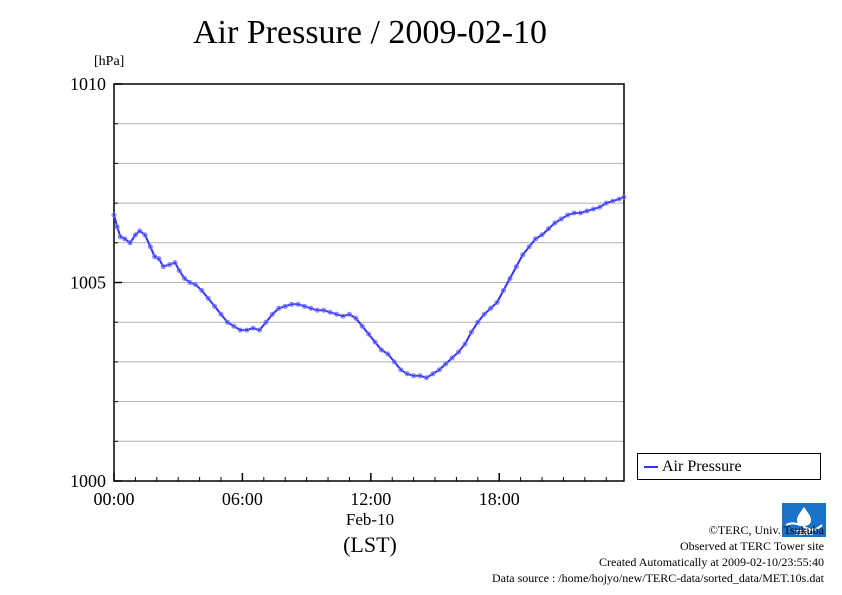  Describe the element at coordinates (370, 32) in the screenshot. I see `chart-title: Air Pressure / 2009-02-10` at that location.